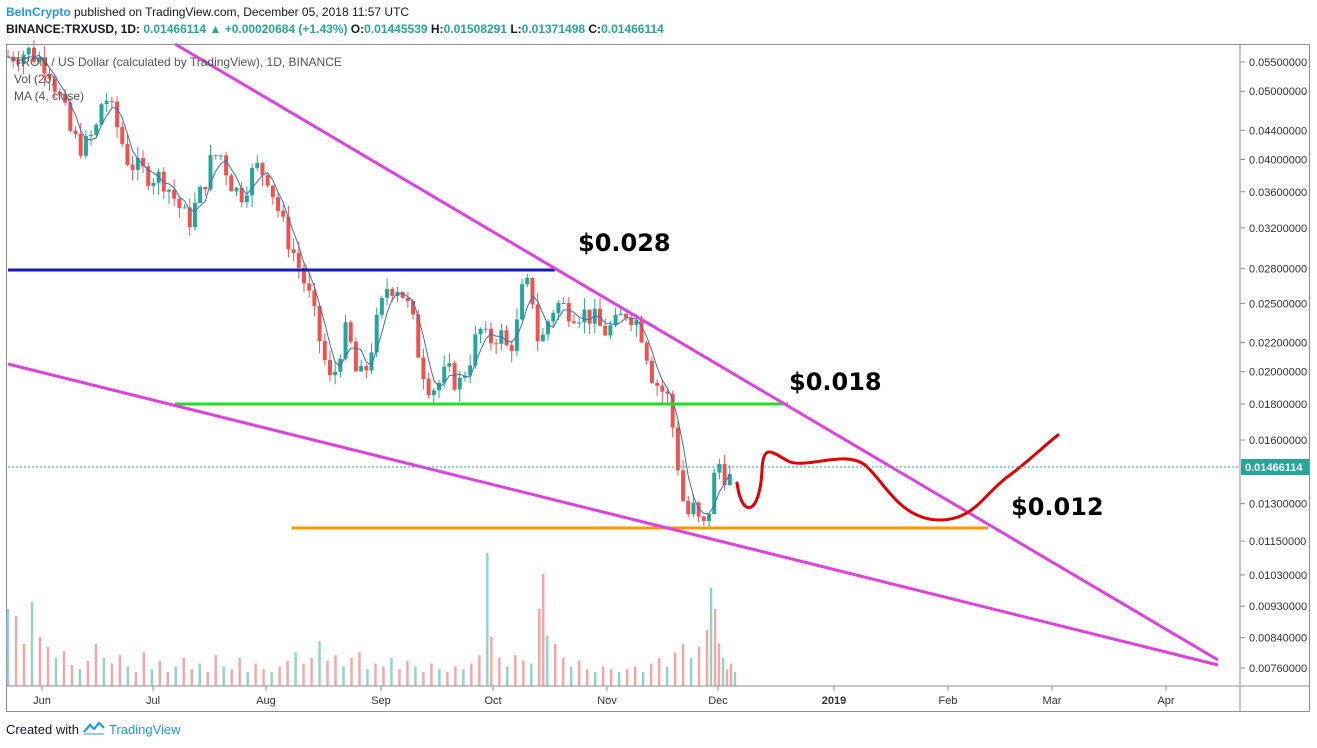 Image resolution: width=1317 pixels, height=748 pixels. I want to click on y-tick-label: 0.01600000, so click(1278, 441).